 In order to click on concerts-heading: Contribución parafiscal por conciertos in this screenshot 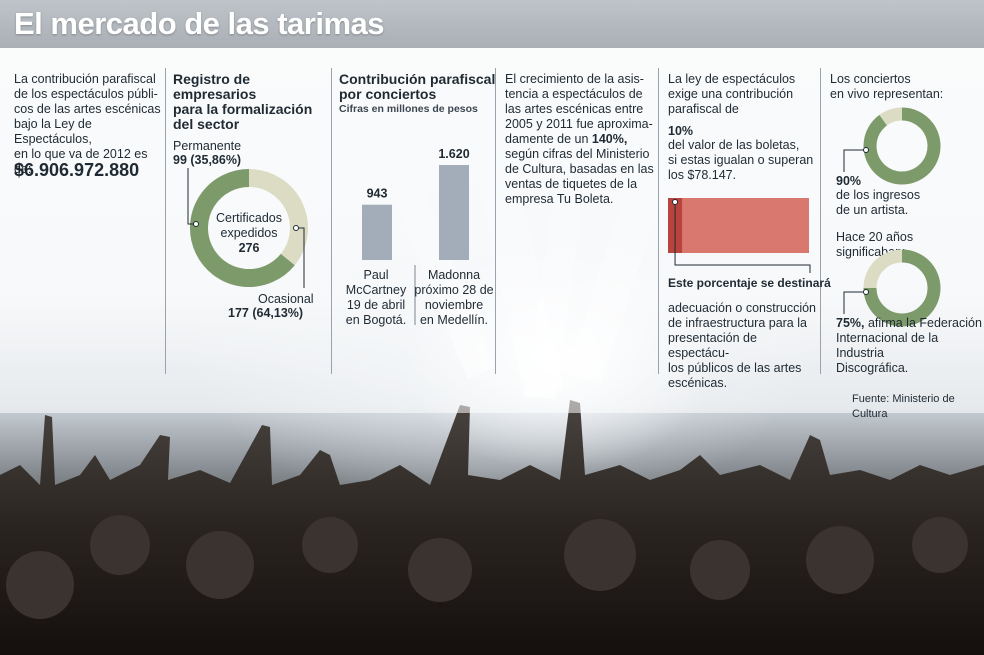, I will do `click(417, 86)`.